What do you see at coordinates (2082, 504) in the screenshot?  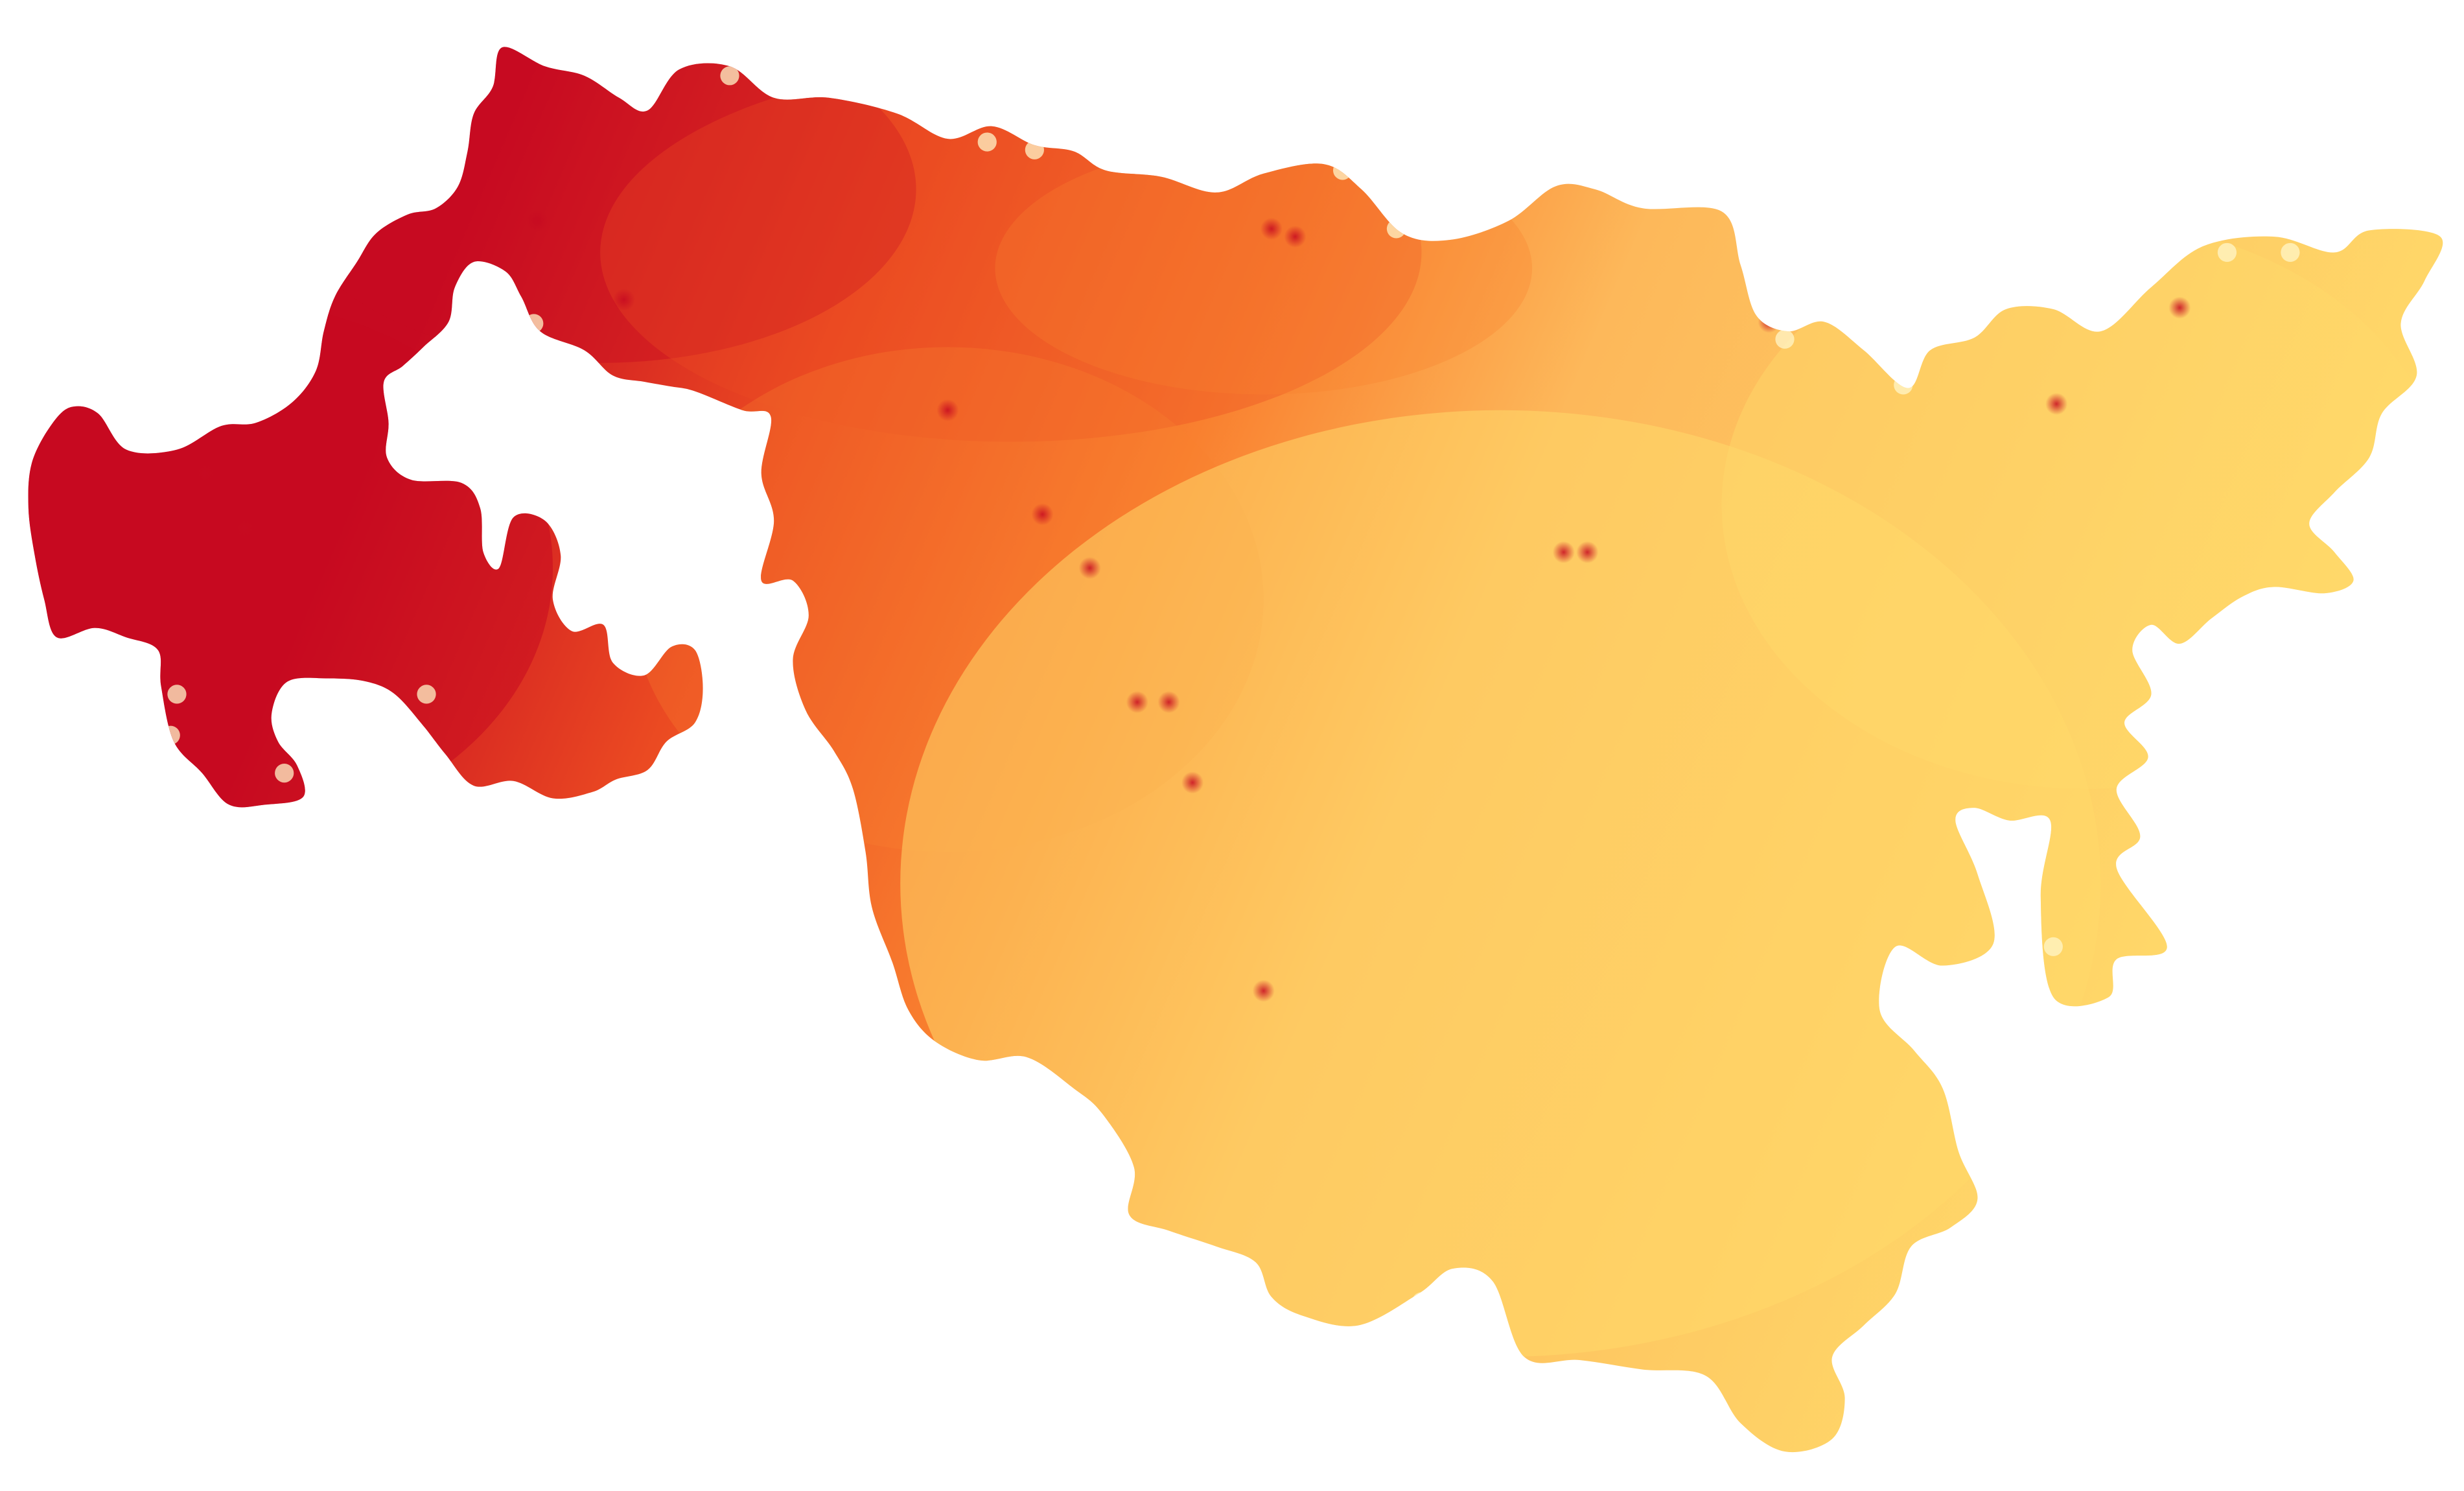 I see `cool-zone-east` at bounding box center [2082, 504].